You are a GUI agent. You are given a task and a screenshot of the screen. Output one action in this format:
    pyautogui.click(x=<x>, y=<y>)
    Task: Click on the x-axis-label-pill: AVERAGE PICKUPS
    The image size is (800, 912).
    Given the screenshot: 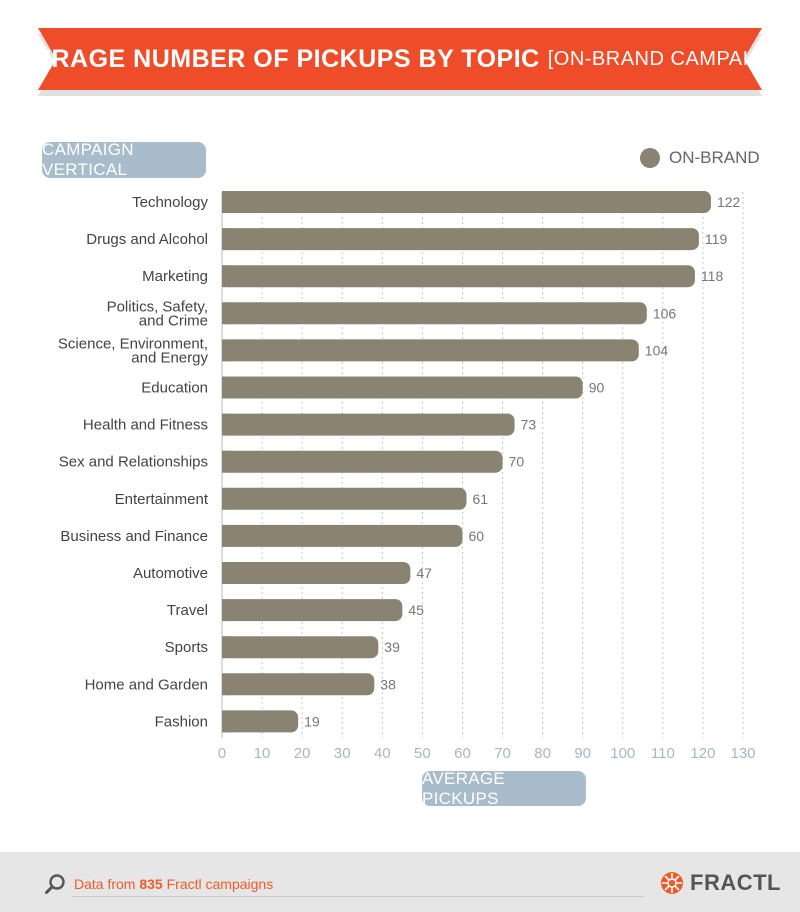 What is the action you would take?
    pyautogui.click(x=504, y=788)
    